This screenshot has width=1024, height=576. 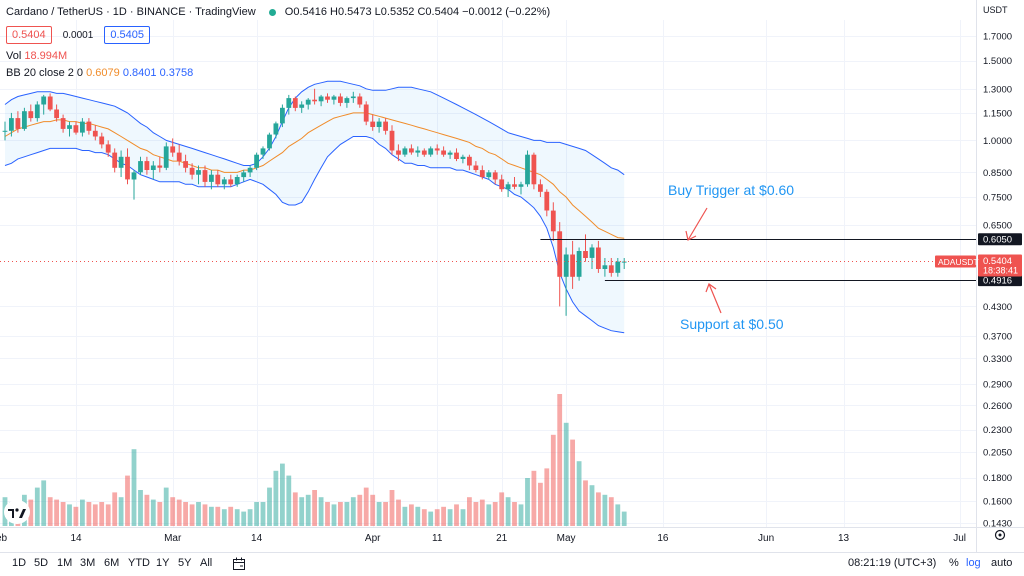 I want to click on timeframe-3m: 3M, so click(x=88, y=563).